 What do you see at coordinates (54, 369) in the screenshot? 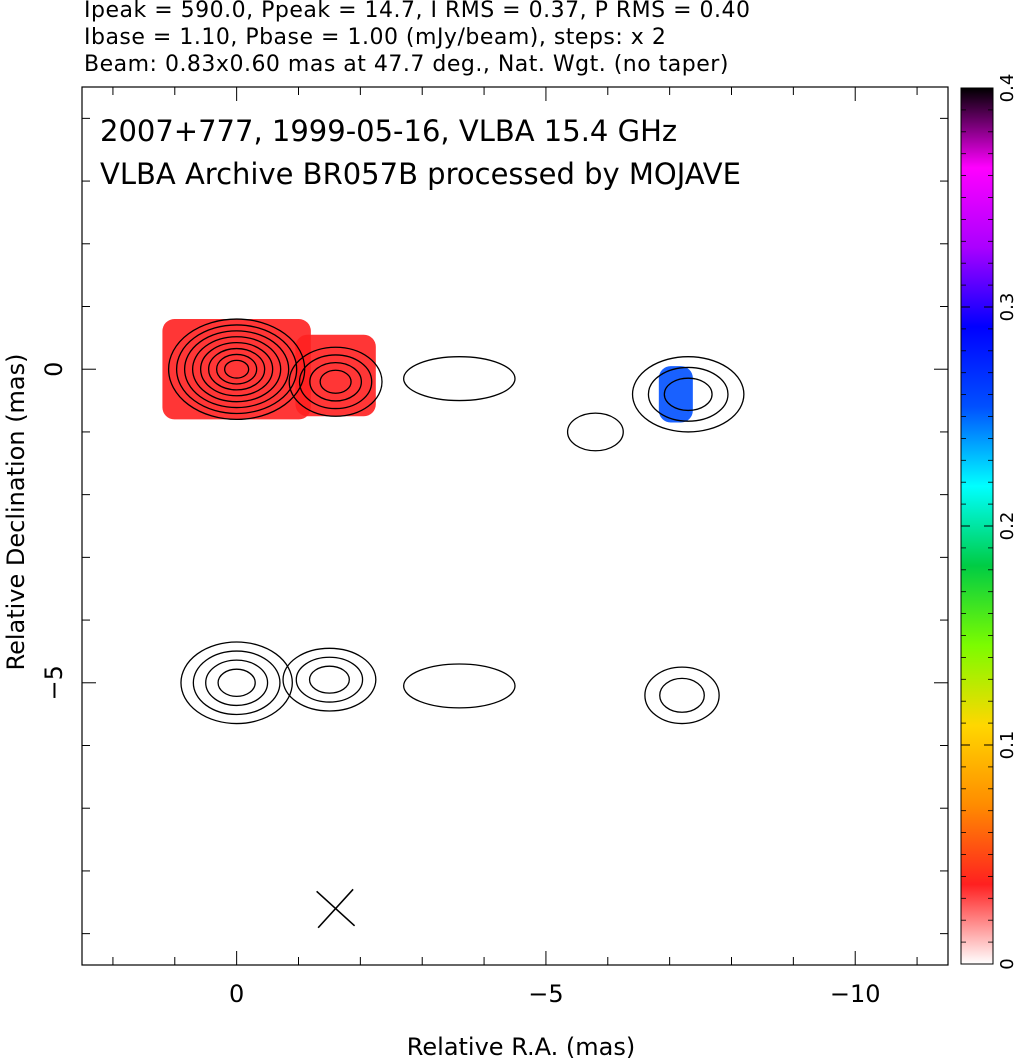
I see `y-tick-label: 0` at bounding box center [54, 369].